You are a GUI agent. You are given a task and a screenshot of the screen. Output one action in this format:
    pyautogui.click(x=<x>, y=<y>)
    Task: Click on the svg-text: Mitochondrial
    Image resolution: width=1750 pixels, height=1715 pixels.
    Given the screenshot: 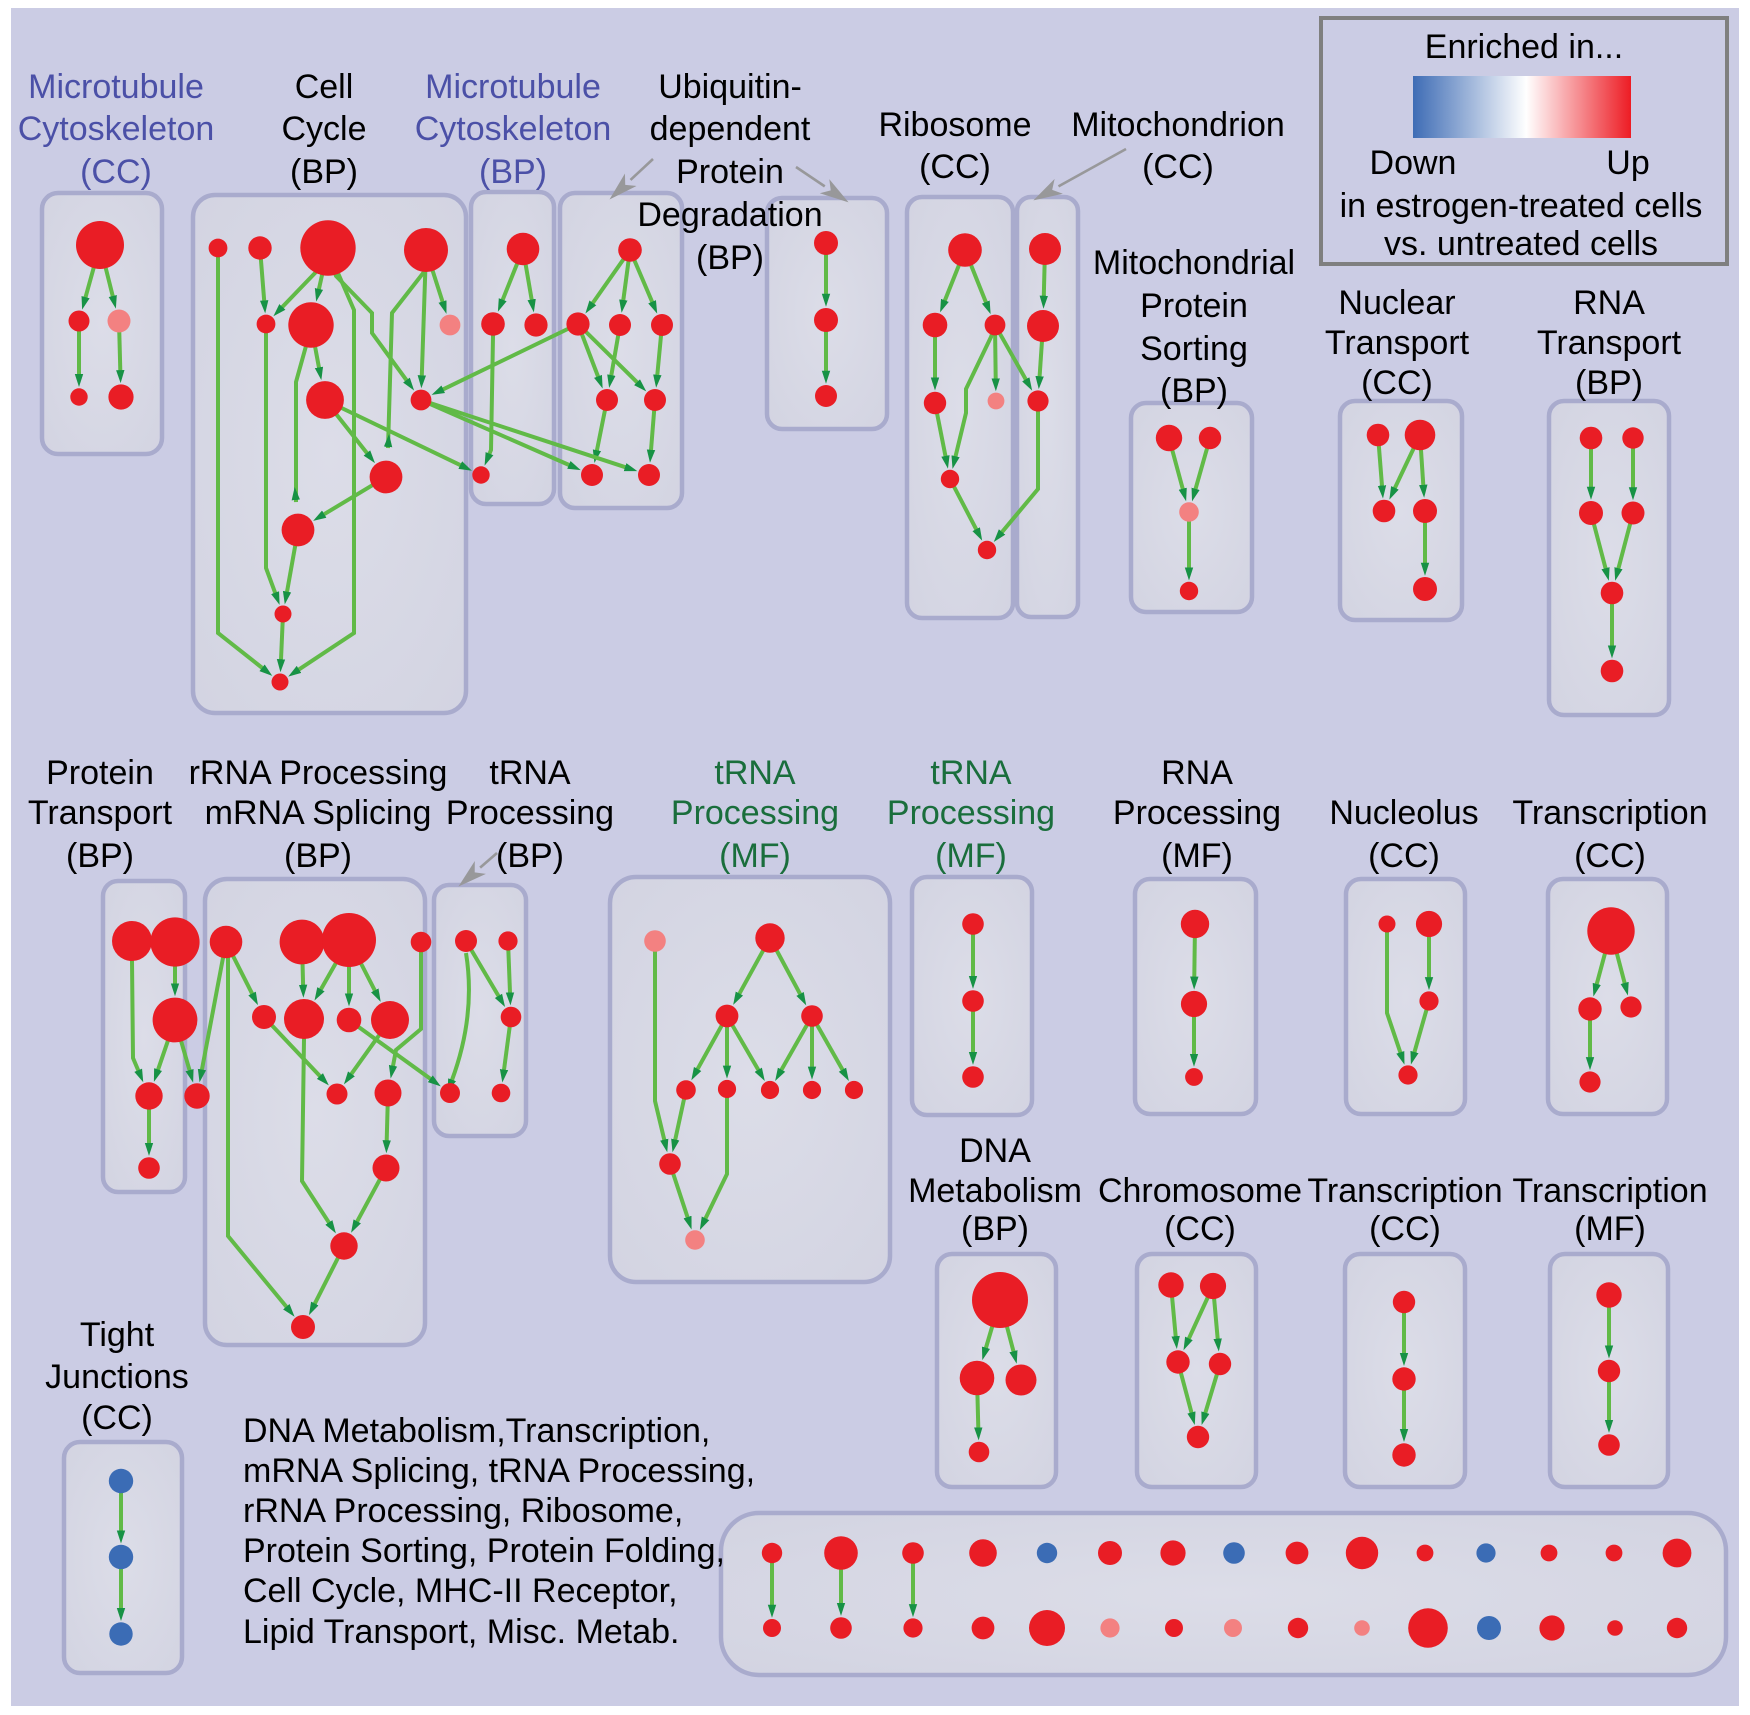 What is the action you would take?
    pyautogui.click(x=1194, y=263)
    